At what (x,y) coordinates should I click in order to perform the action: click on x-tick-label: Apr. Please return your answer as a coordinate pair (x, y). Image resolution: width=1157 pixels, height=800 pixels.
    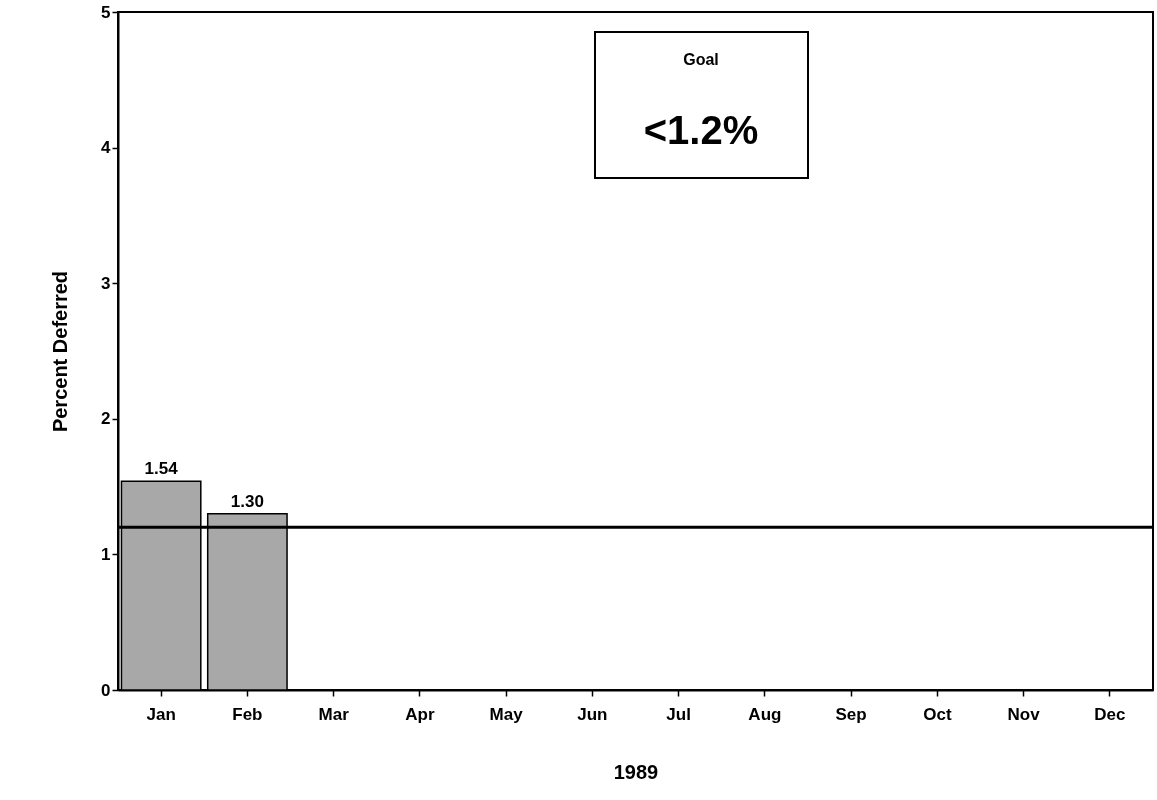
    Looking at the image, I should click on (420, 714).